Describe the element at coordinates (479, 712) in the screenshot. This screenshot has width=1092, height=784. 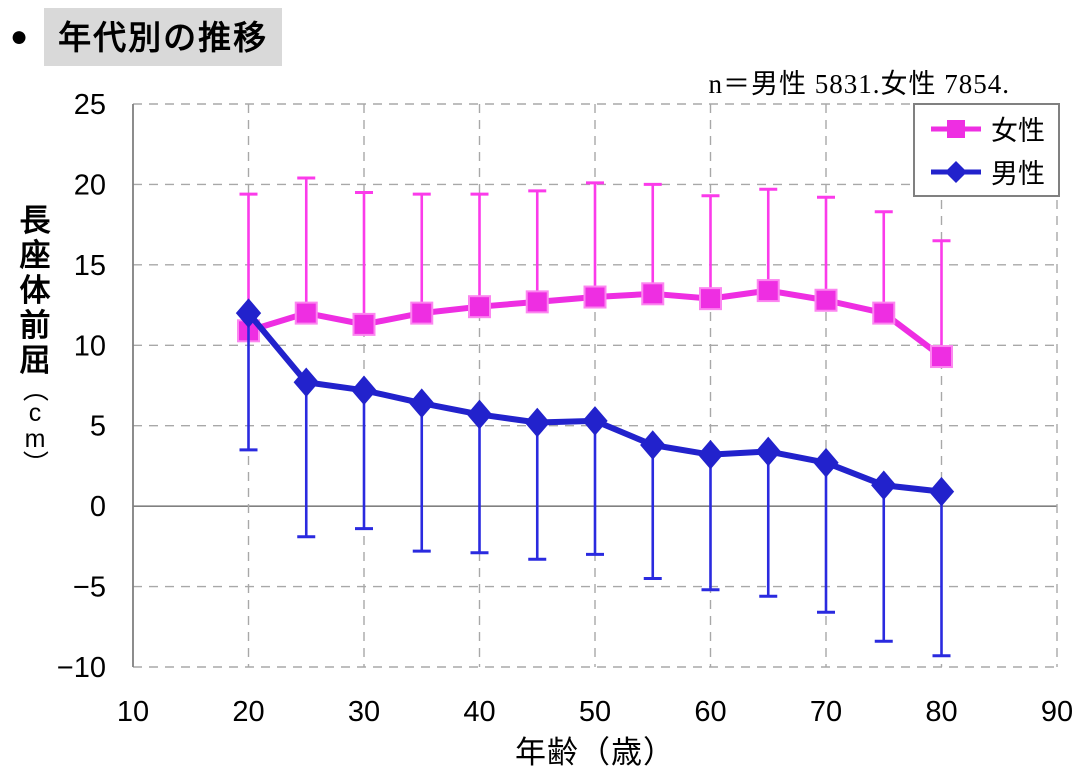
I see `x-tick-label-40: 40` at that location.